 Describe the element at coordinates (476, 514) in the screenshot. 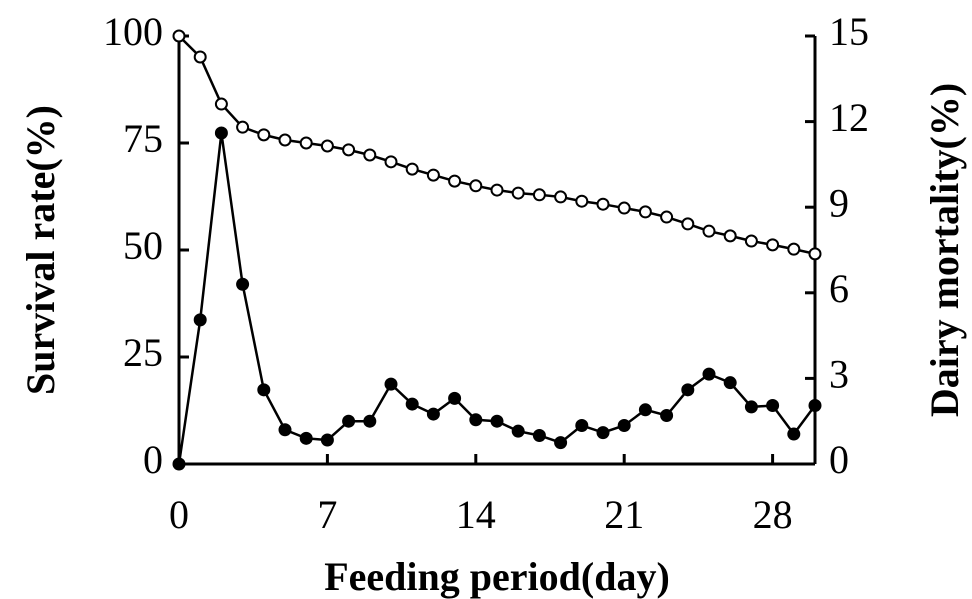

I see `x-tick-label: 14` at that location.